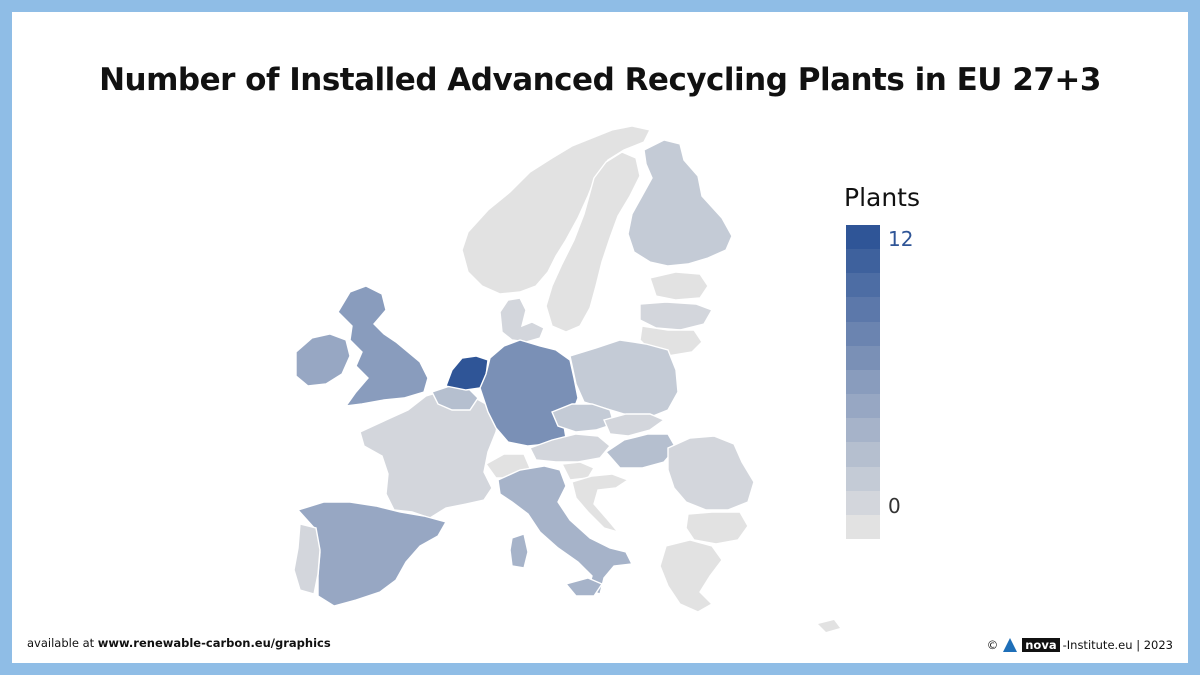 Image resolution: width=1200 pixels, height=675 pixels. Describe the element at coordinates (882, 197) in the screenshot. I see `legend-title: Plants` at that location.